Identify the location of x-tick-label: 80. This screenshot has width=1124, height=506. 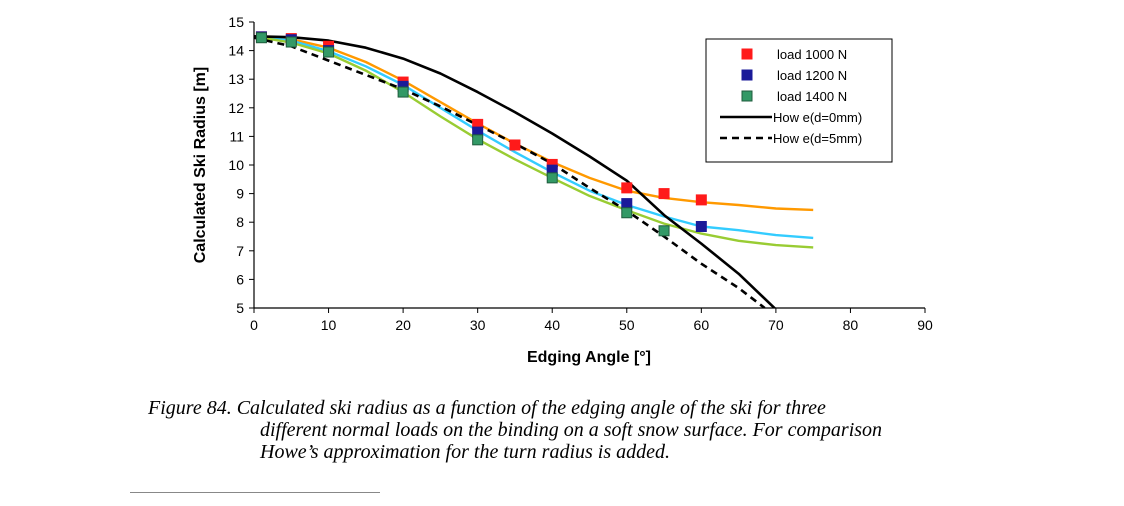
(851, 325).